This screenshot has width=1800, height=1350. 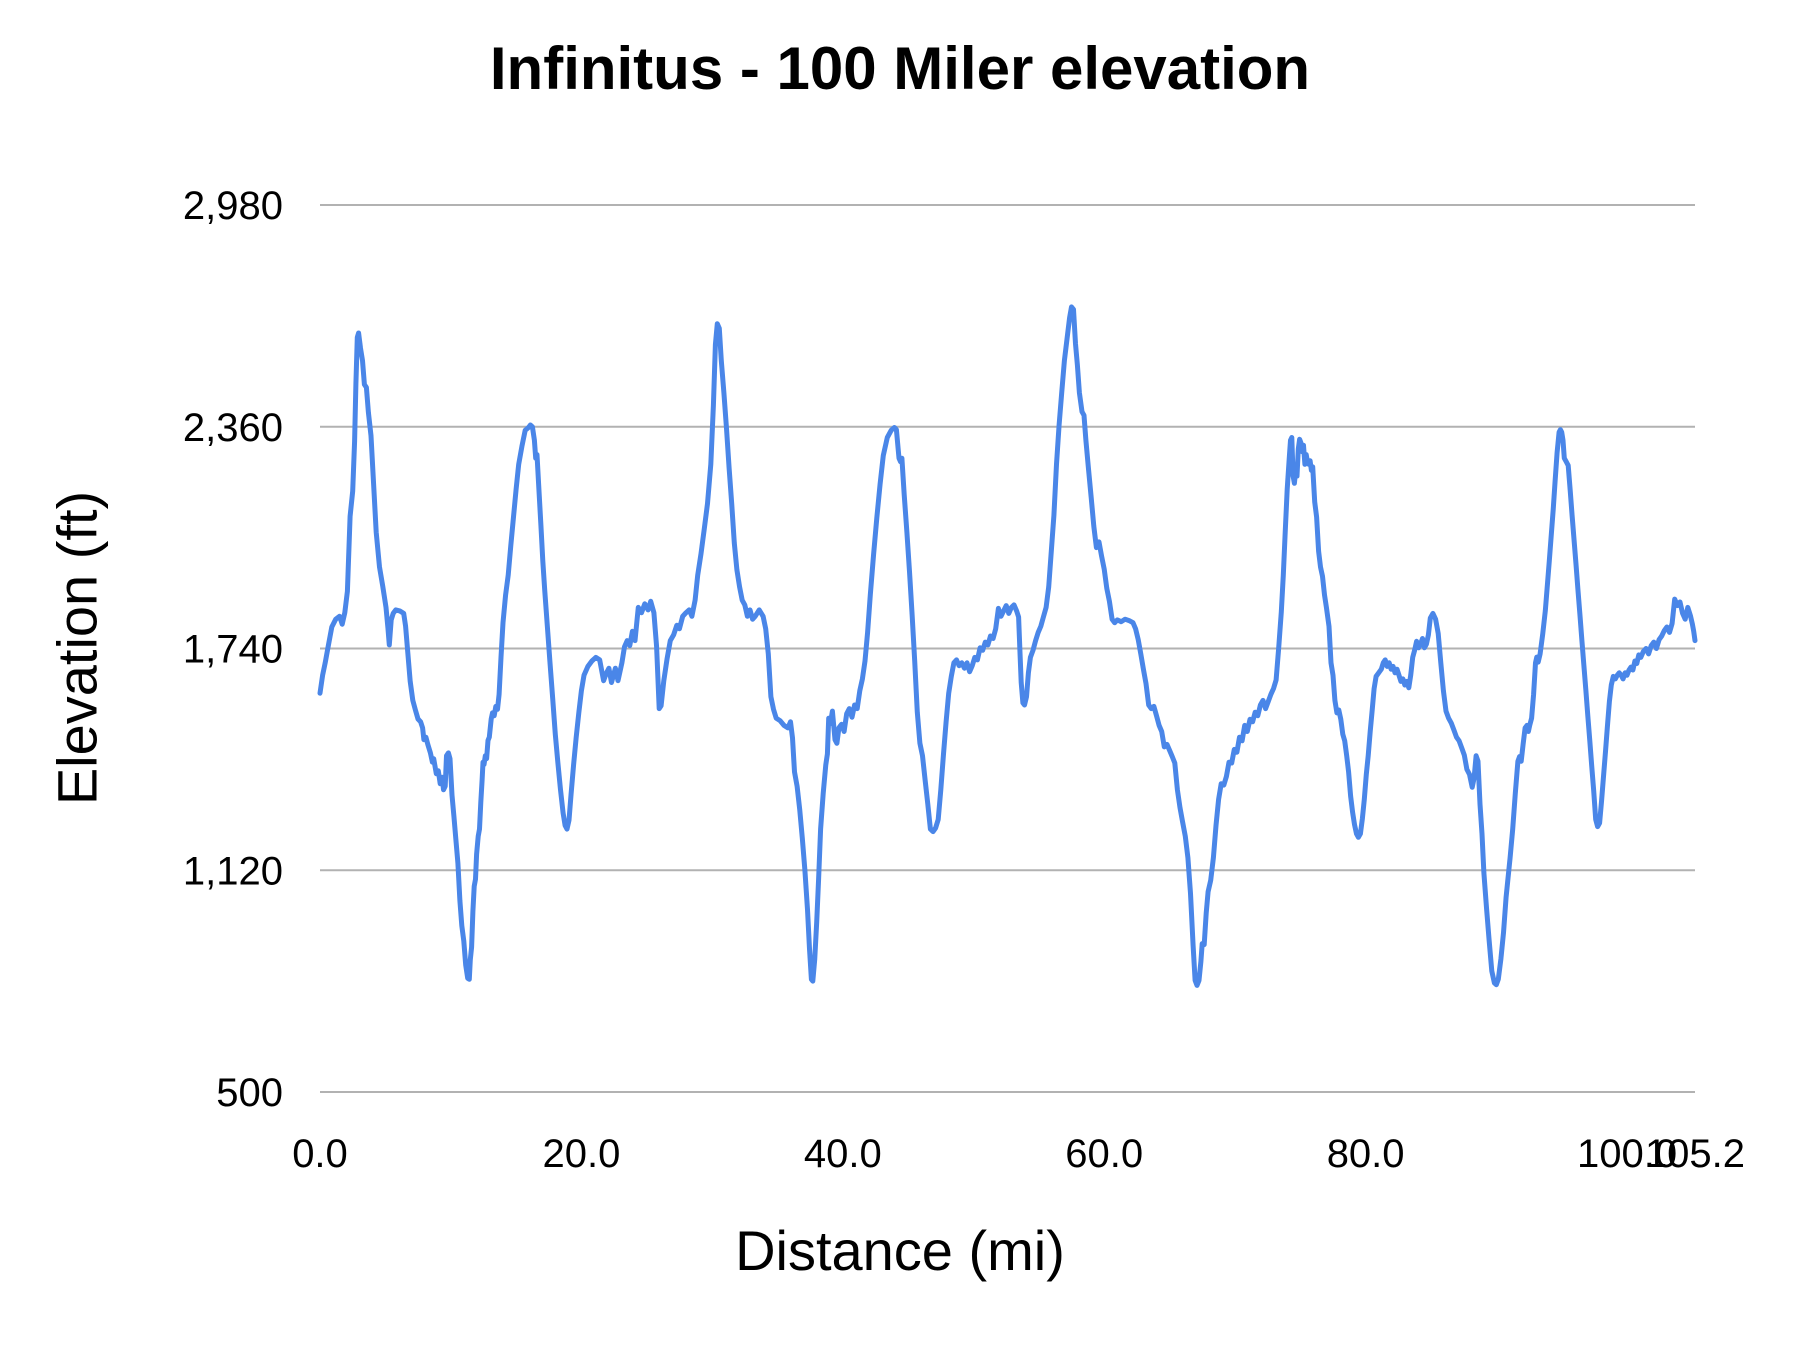 I want to click on x-axis-title: Distance (mi), so click(x=900, y=1250).